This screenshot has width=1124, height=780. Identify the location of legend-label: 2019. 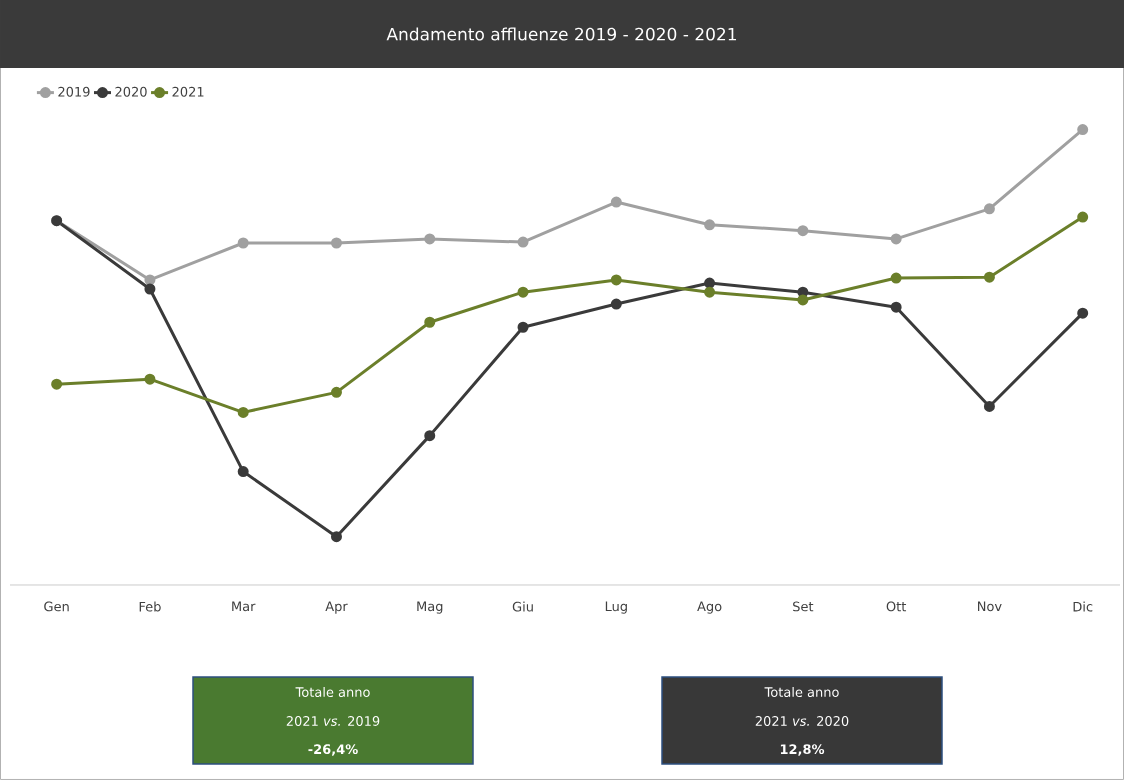
(74, 91).